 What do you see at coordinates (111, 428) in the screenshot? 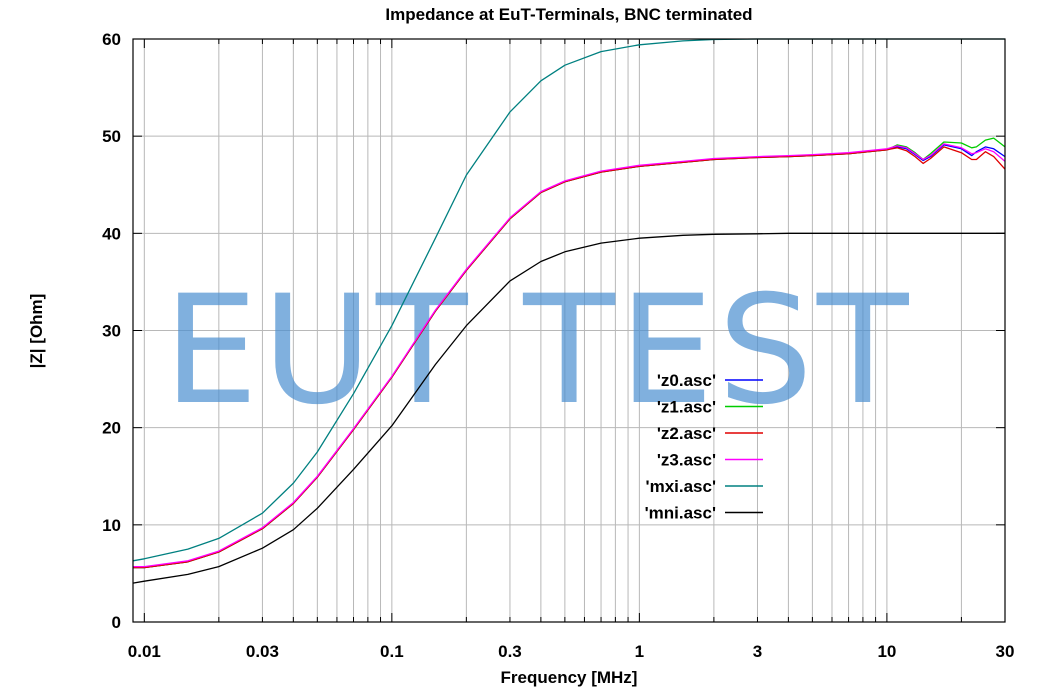
I see `y-tick-label: 20` at bounding box center [111, 428].